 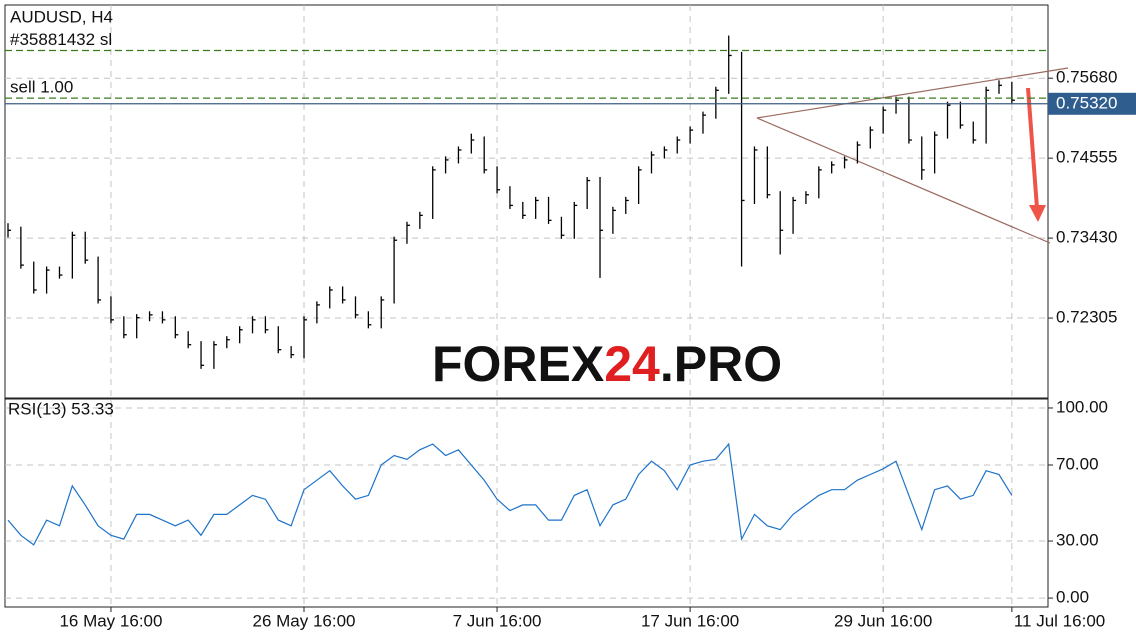 What do you see at coordinates (1082, 406) in the screenshot?
I see `y-tick-label: 100.00` at bounding box center [1082, 406].